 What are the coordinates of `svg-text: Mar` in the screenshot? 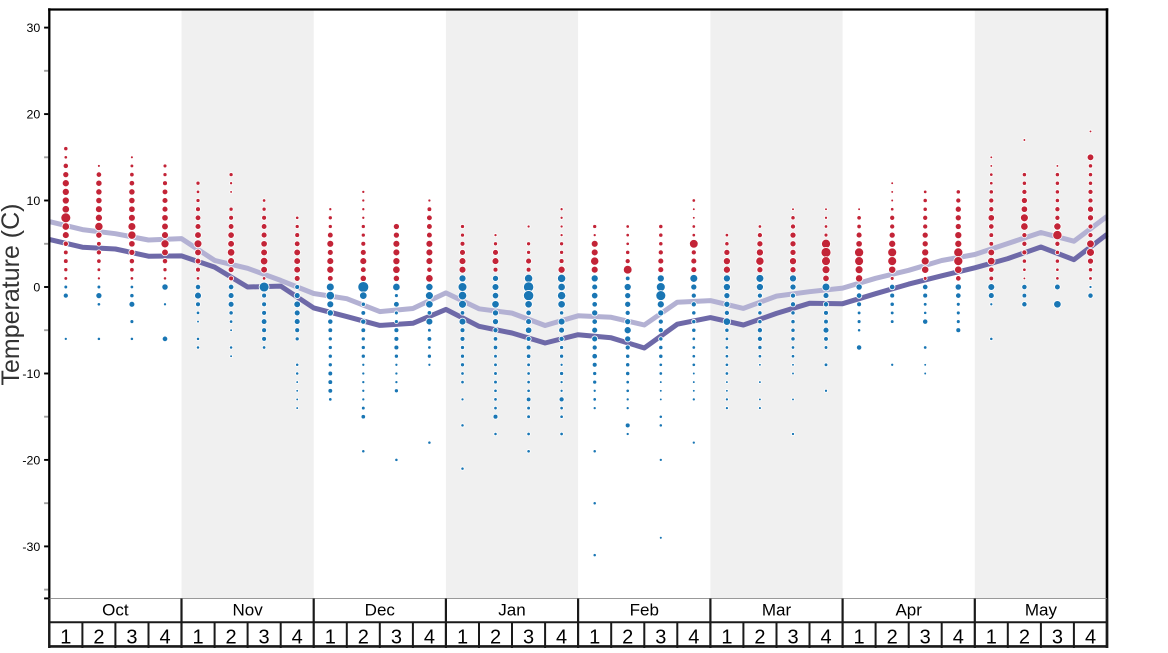 It's located at (777, 610).